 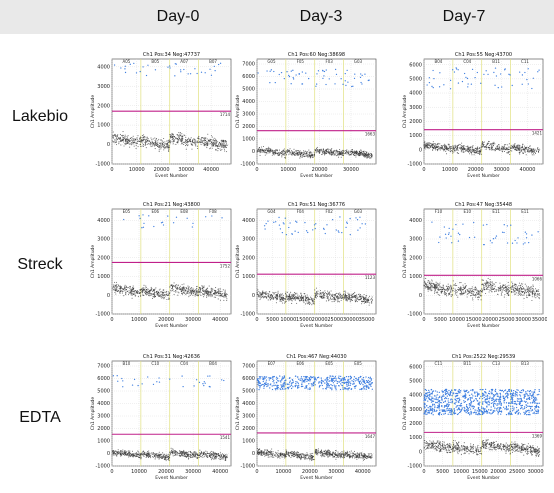 What do you see at coordinates (103, 67) in the screenshot?
I see `y-tick-label: 4000` at bounding box center [103, 67].